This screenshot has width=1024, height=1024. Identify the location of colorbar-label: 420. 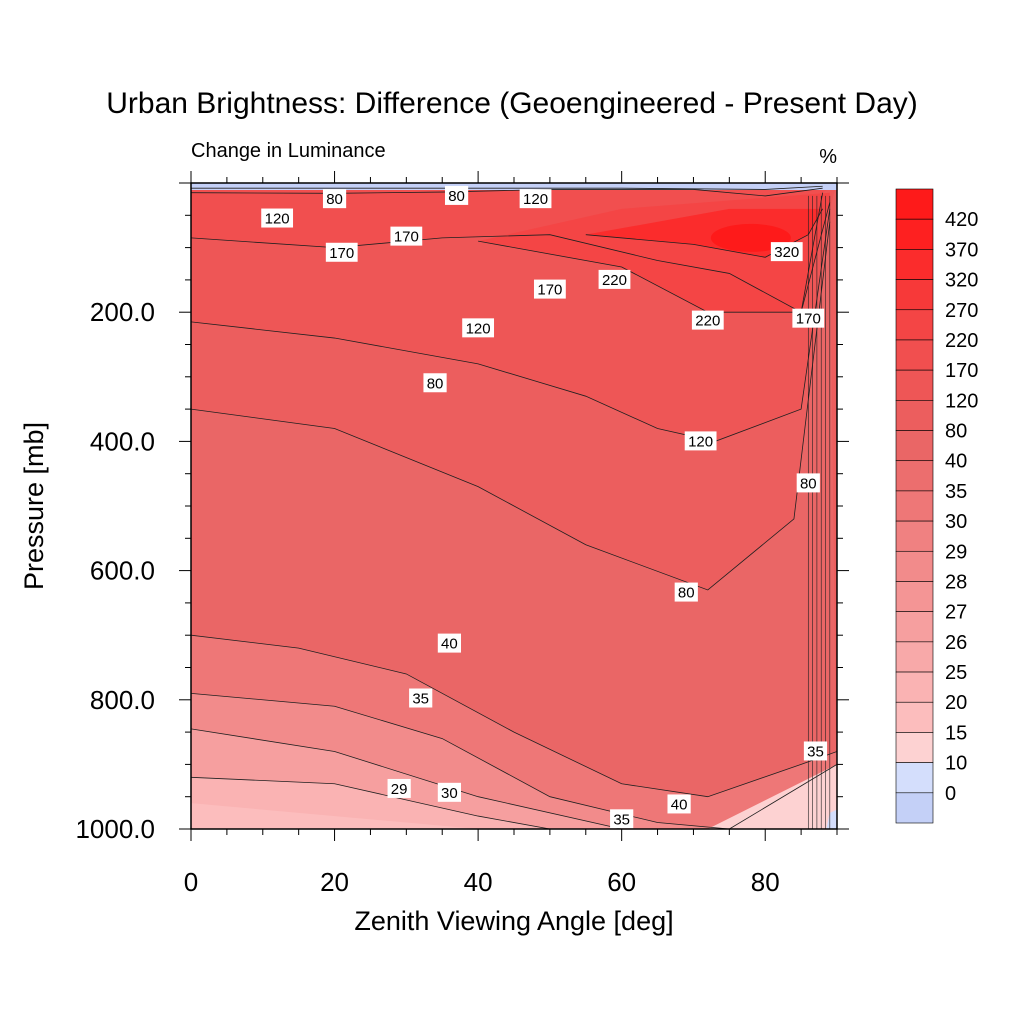
(961, 220).